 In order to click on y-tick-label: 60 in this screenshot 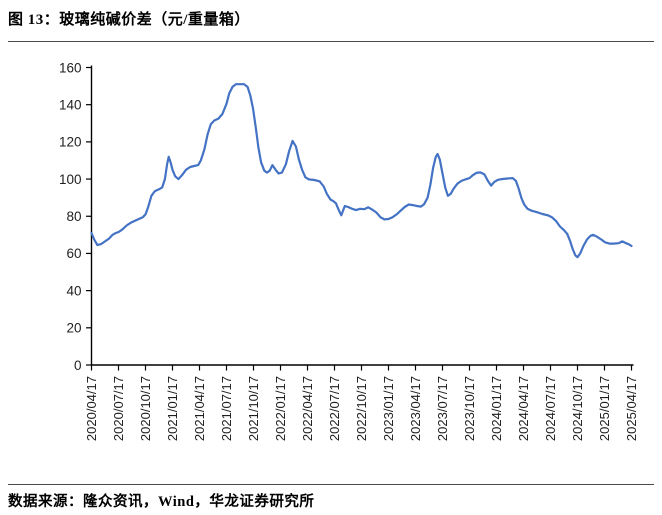, I will do `click(73, 253)`.